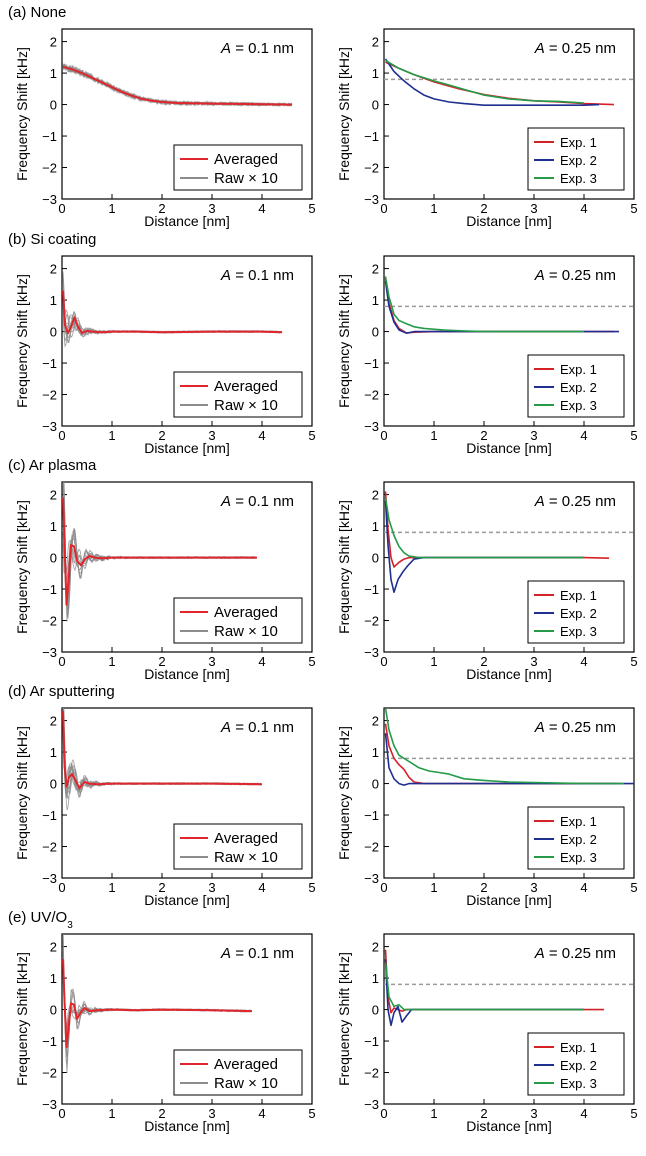  Describe the element at coordinates (61, 691) in the screenshot. I see `panel-label-3: (d) Ar sputtering` at that location.